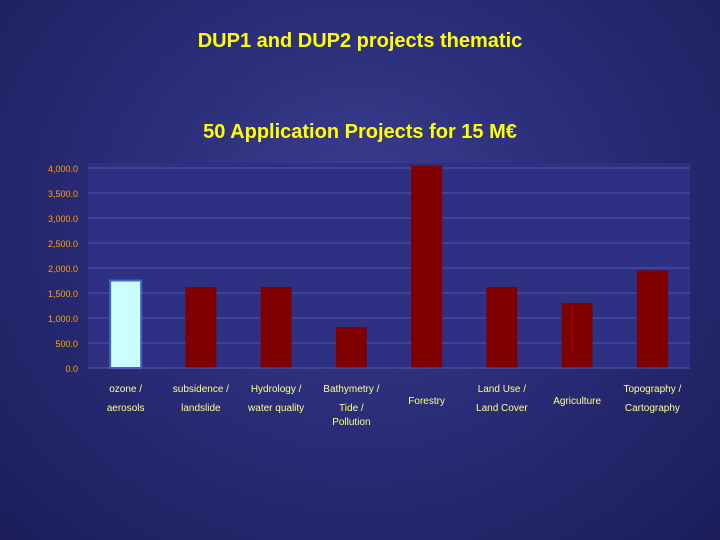 The width and height of the screenshot is (720, 540). I want to click on y-tick-label: 0.0, so click(71, 369).